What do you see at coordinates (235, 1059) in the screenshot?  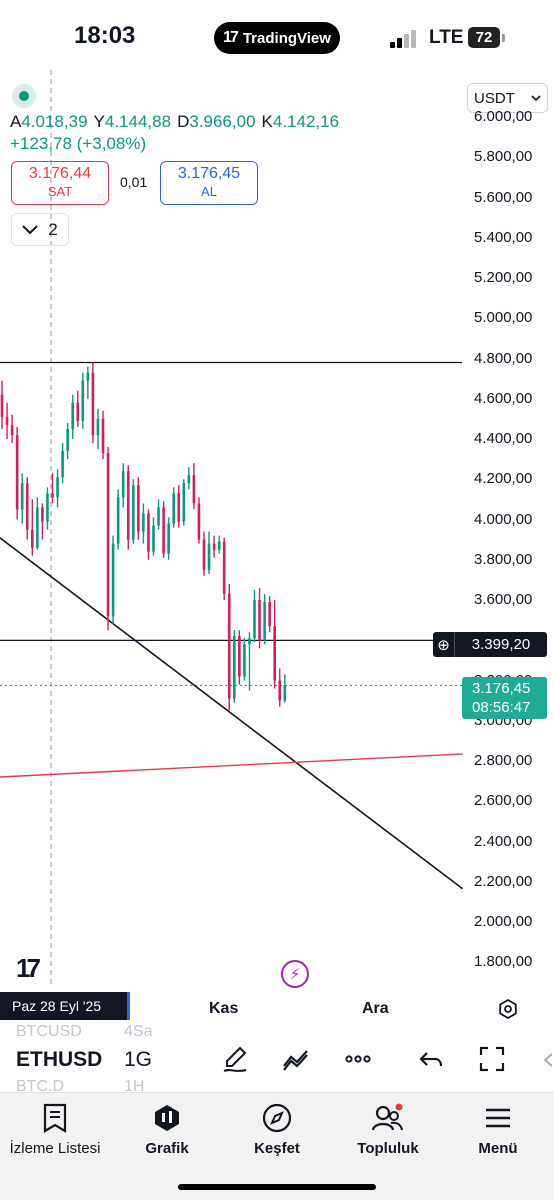 I see `drawing-brush-icon` at bounding box center [235, 1059].